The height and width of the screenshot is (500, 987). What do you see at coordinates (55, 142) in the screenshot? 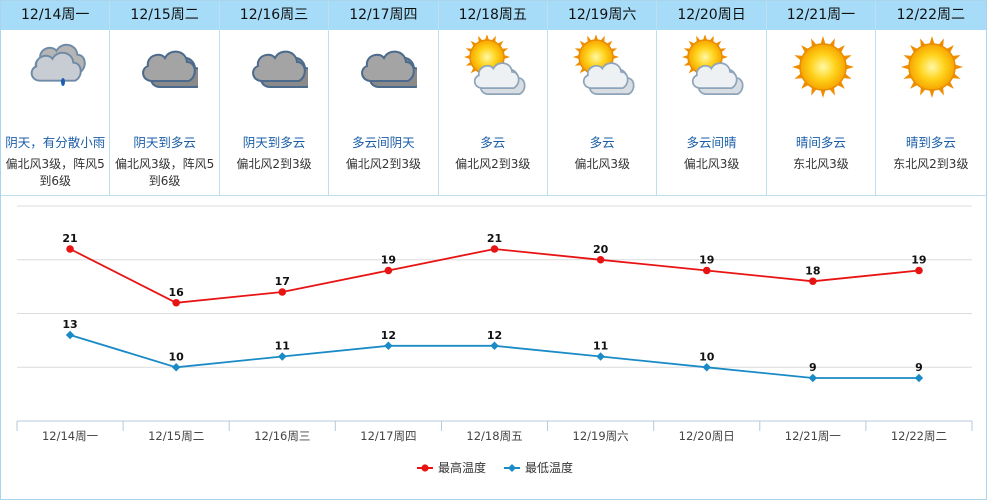
I see `day-condition: 阴天，有分散小雨` at bounding box center [55, 142].